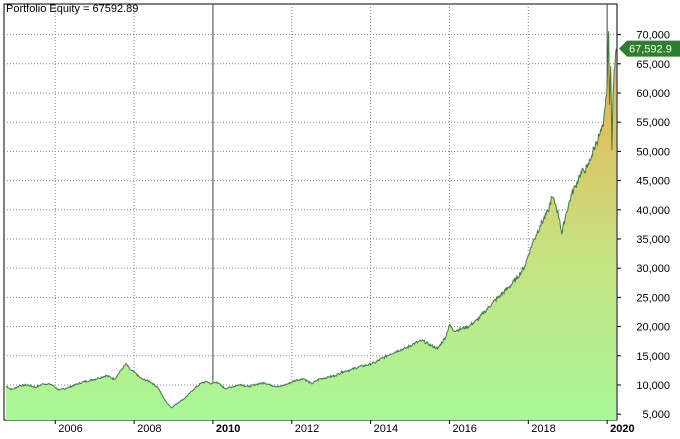  Describe the element at coordinates (464, 429) in the screenshot. I see `x-tick-label: 2016` at that location.